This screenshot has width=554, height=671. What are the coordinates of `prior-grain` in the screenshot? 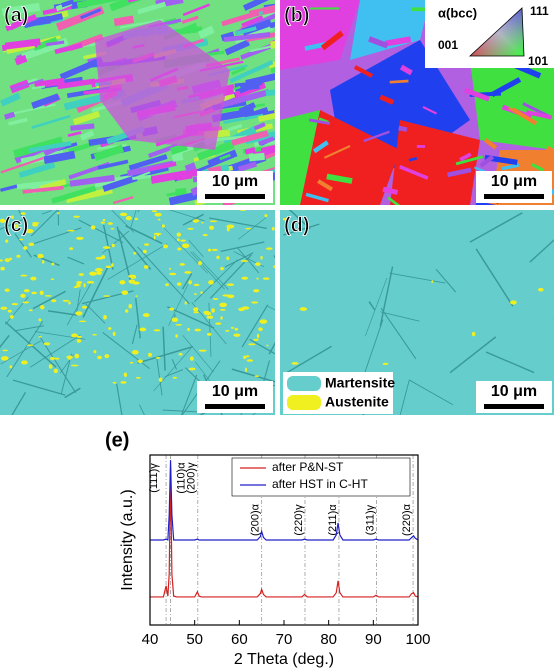 It's located at (162, 85).